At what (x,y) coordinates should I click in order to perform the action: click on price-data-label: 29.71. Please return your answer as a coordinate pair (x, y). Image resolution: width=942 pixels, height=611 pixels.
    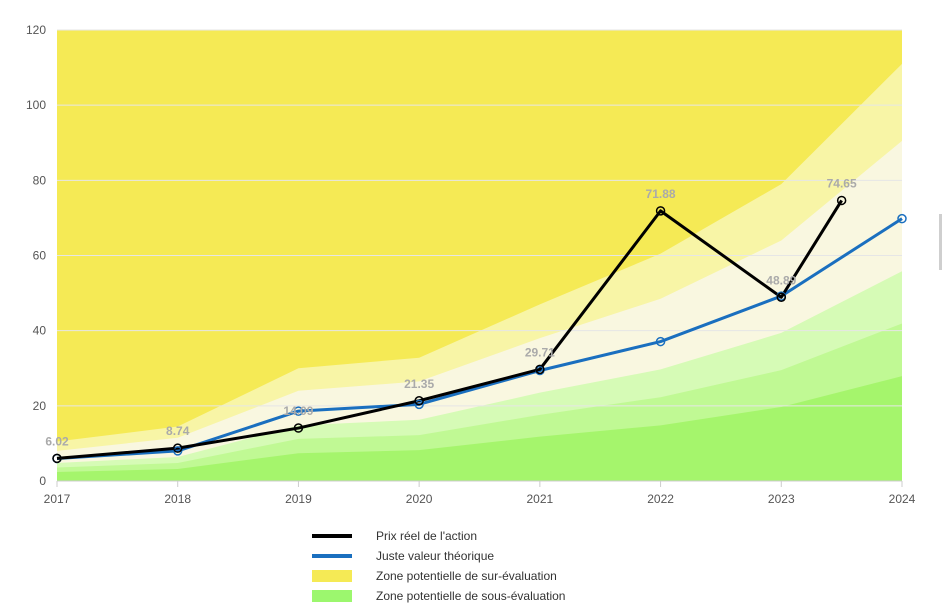
    Looking at the image, I should click on (540, 352).